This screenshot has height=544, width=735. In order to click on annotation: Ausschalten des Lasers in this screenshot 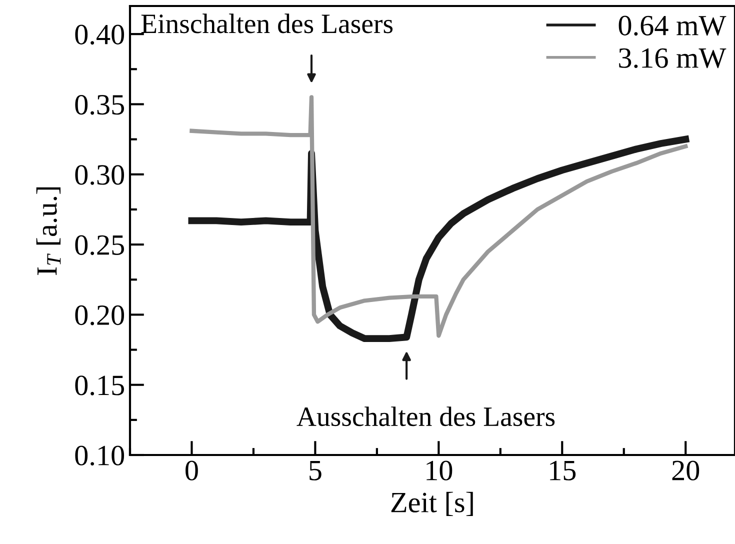, I will do `click(425, 416)`.